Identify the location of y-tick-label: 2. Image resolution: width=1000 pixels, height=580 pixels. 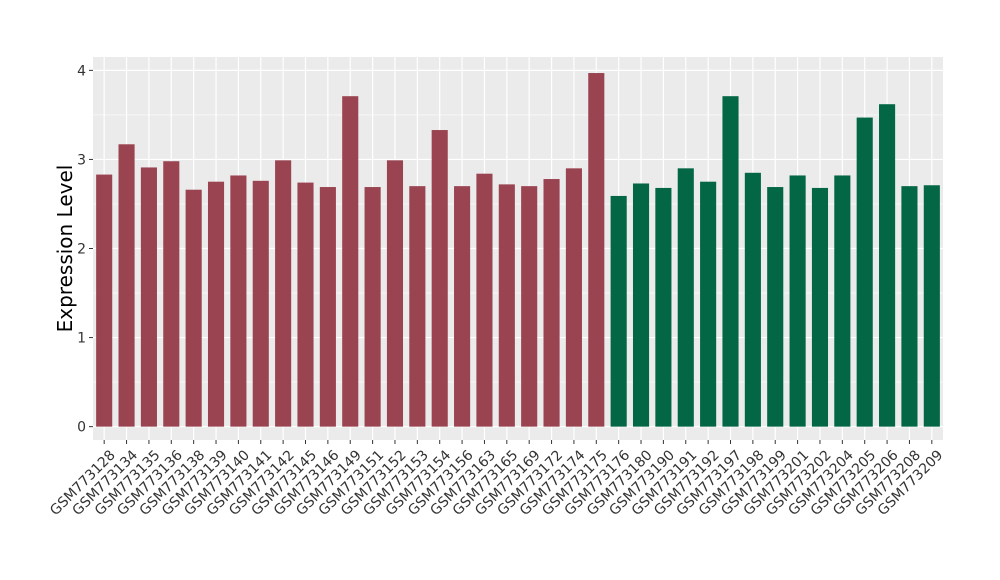
(81, 250).